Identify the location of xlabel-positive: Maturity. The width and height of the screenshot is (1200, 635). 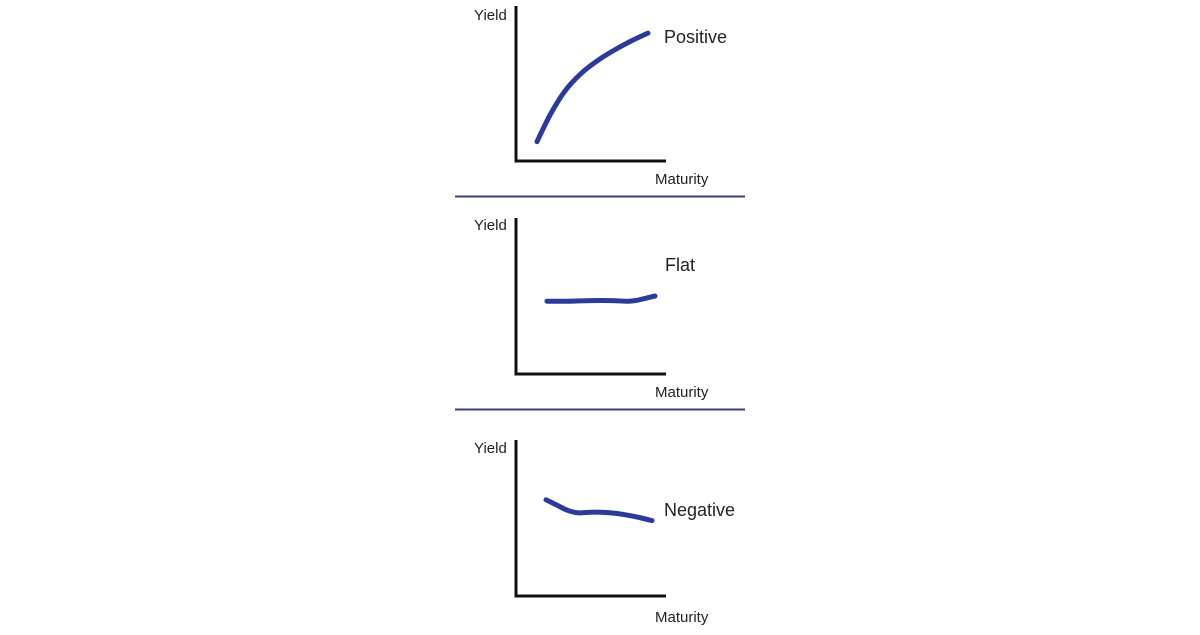
(682, 179).